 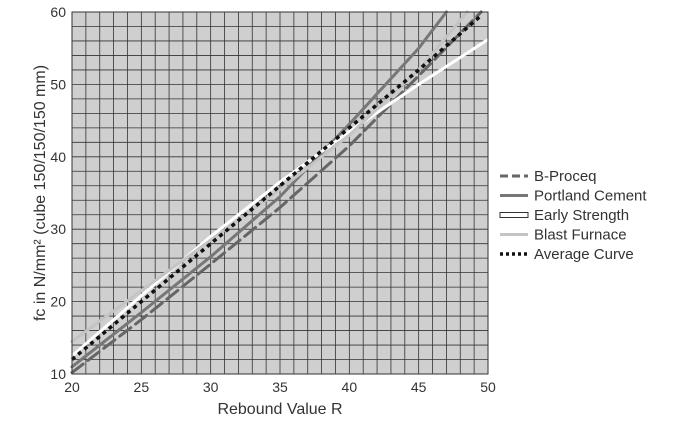 What do you see at coordinates (565, 176) in the screenshot?
I see `legend-label: B-Proceq` at bounding box center [565, 176].